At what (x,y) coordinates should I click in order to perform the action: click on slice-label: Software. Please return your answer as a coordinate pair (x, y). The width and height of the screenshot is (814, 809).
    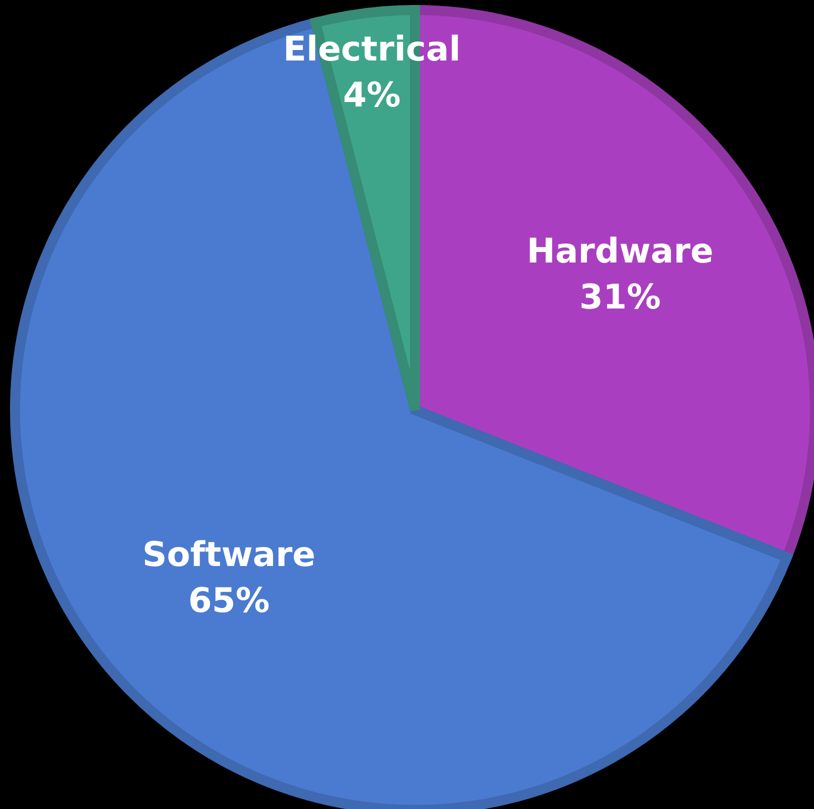
    Looking at the image, I should click on (229, 555).